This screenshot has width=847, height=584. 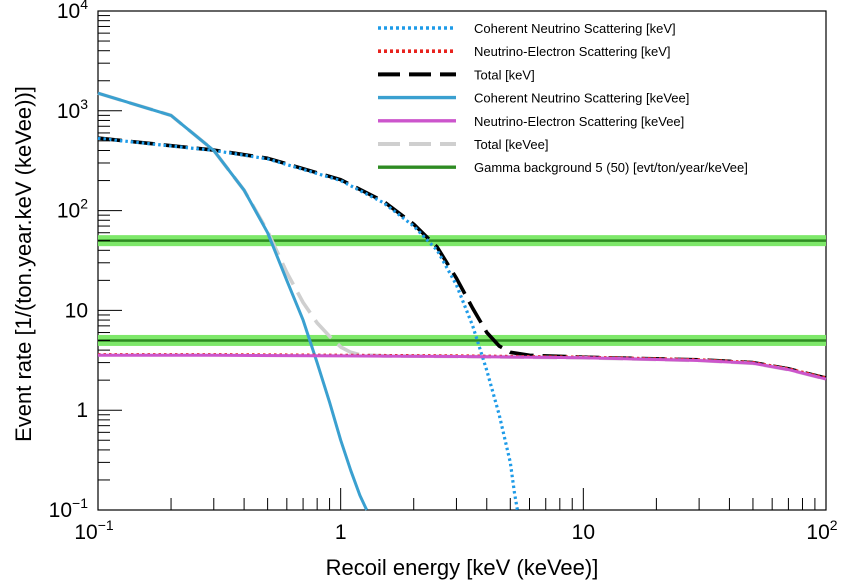 What do you see at coordinates (23, 264) in the screenshot?
I see `y-axis-title: Event rate [1/(ton.year.keV (keVee))]` at bounding box center [23, 264].